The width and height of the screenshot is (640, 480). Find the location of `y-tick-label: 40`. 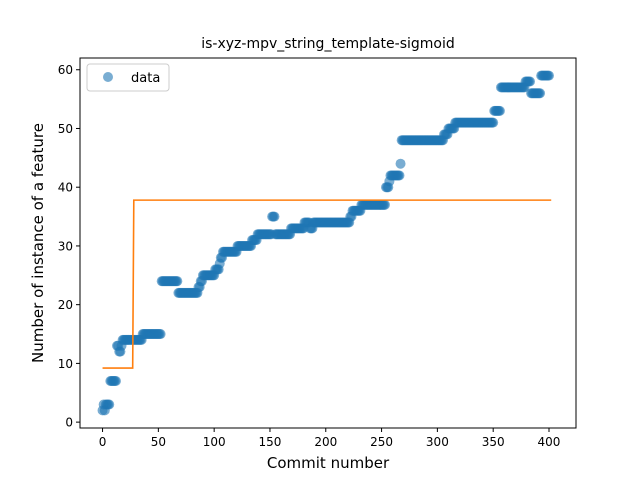

y-tick-label: 40 is located at coordinates (65, 188).